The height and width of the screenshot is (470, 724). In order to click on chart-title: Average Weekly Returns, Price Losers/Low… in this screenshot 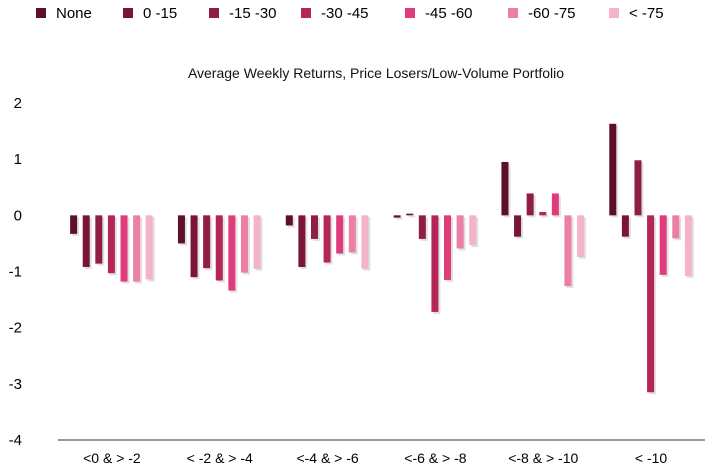, I will do `click(376, 73)`.